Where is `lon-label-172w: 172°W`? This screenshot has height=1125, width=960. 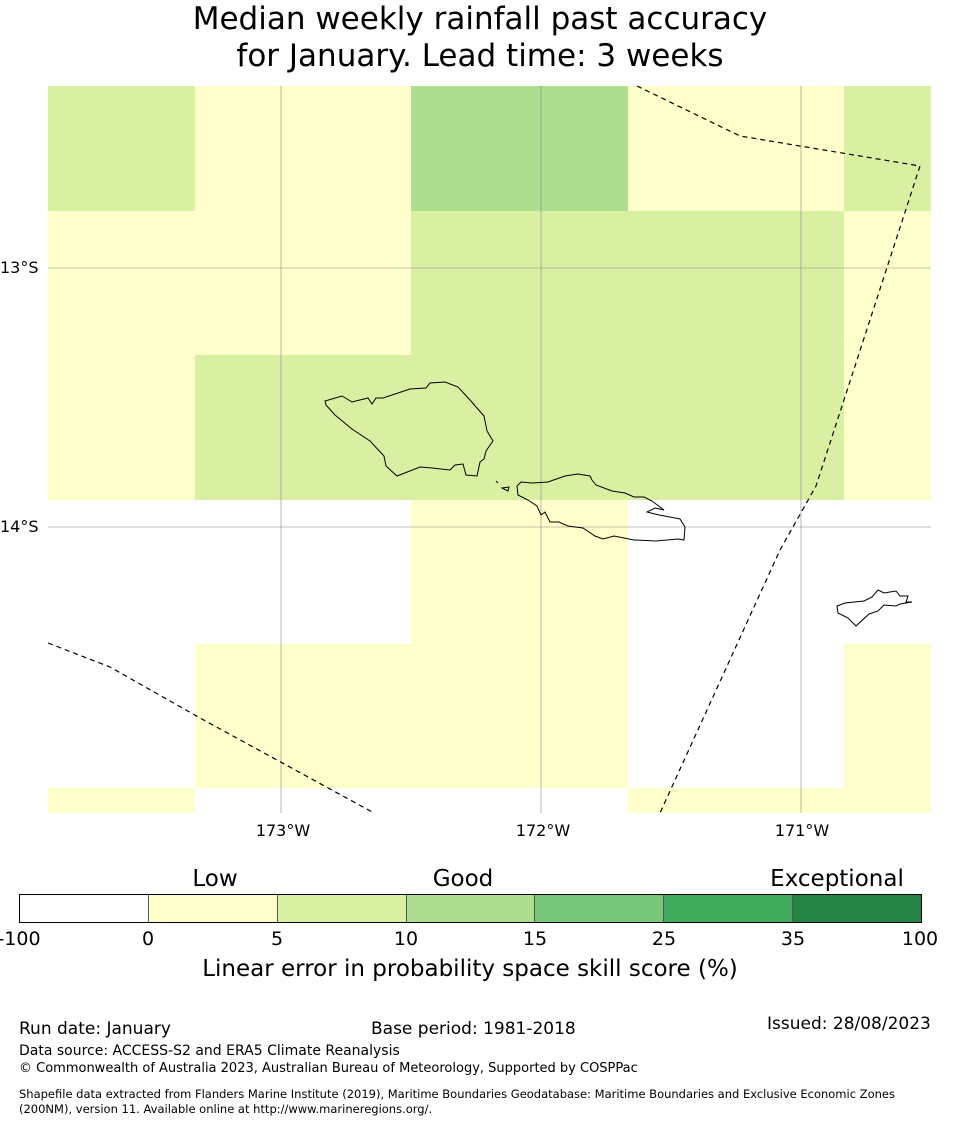 lon-label-172w: 172°W is located at coordinates (543, 830).